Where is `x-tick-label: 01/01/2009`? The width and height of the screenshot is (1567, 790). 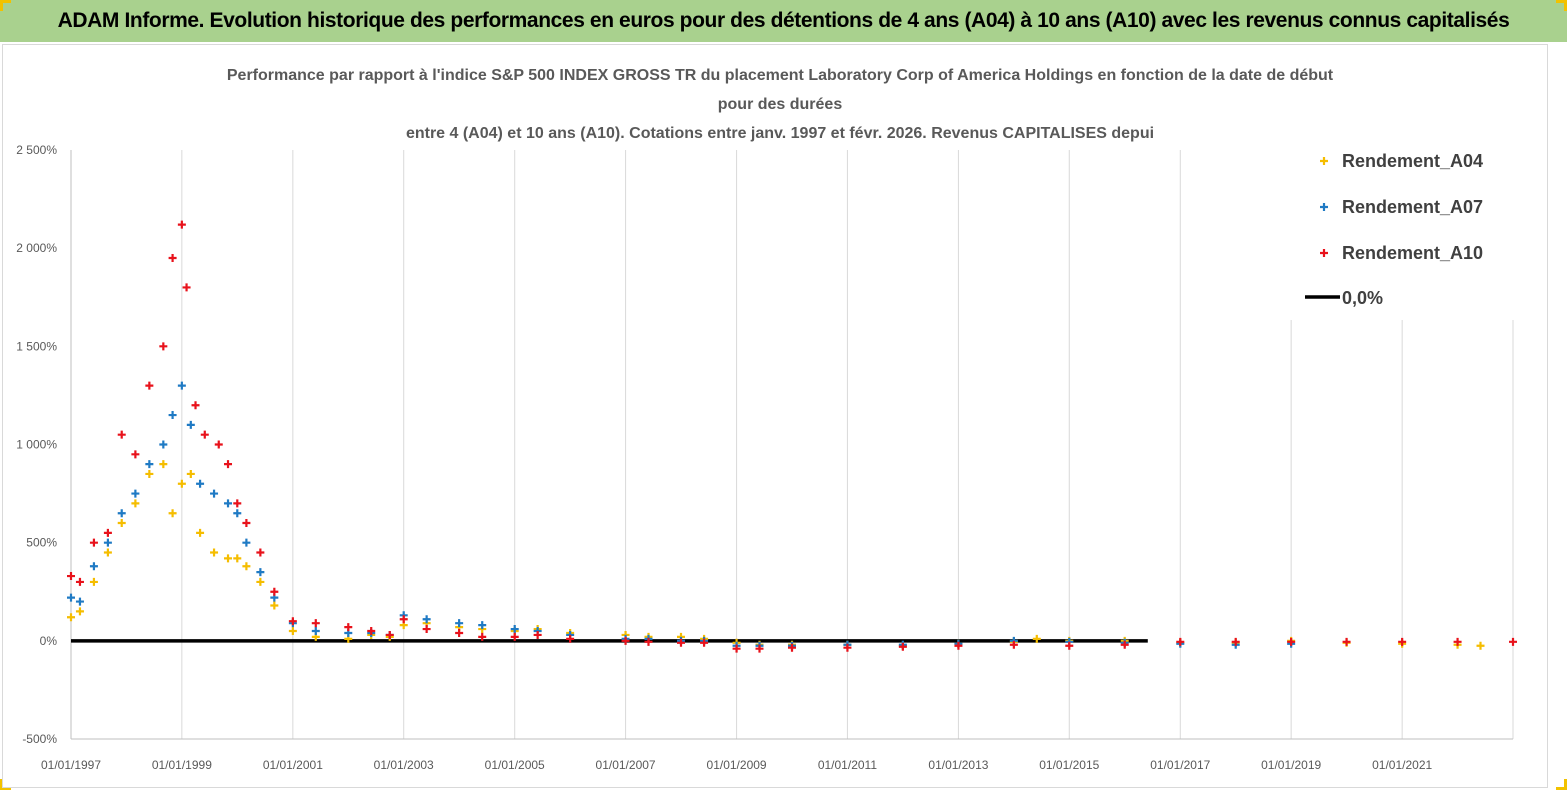
x-tick-label: 01/01/2009 is located at coordinates (737, 765).